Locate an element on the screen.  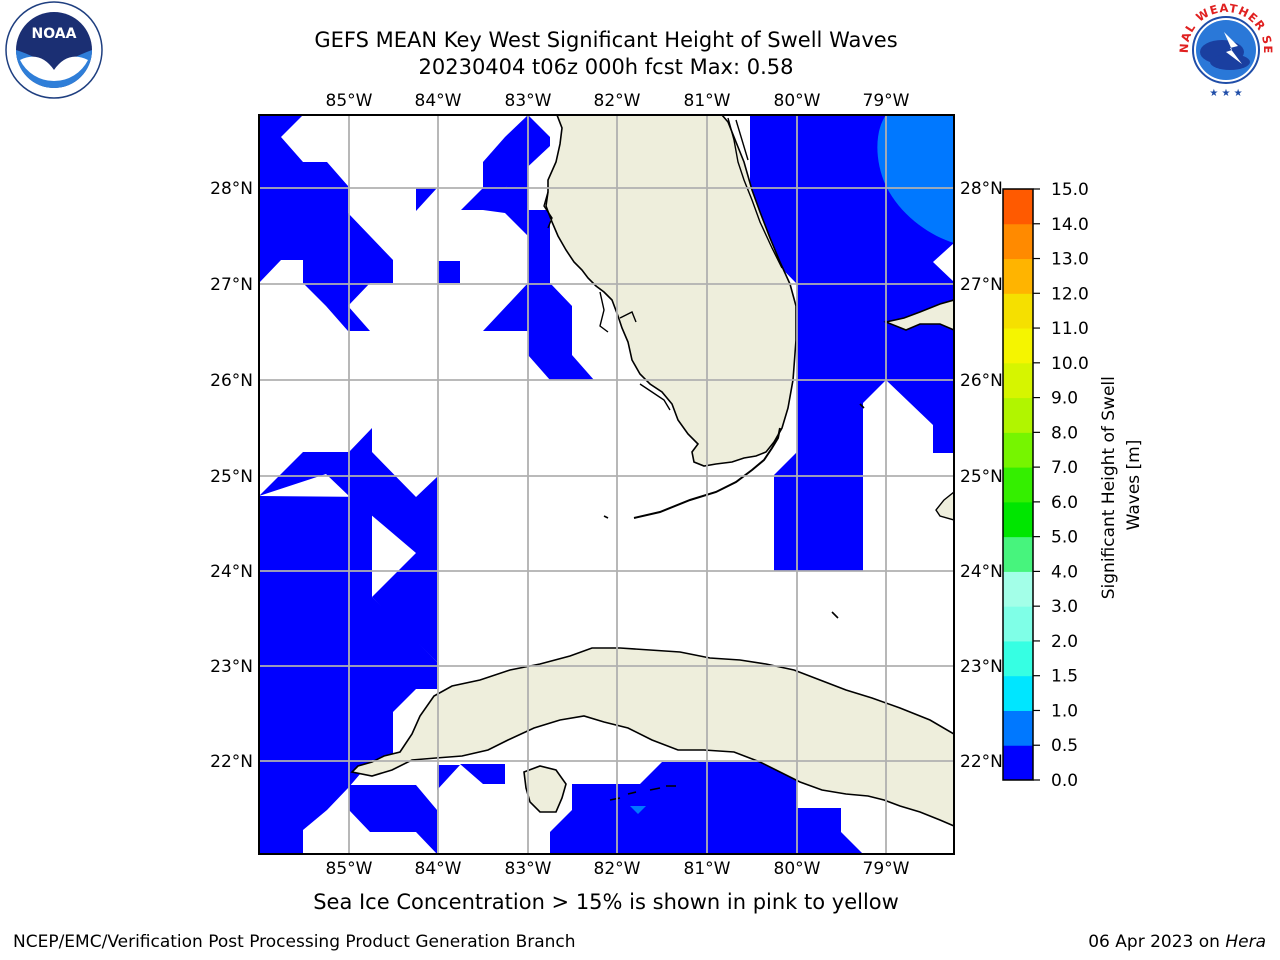
noaa-logo: NOAA is located at coordinates (54, 50).